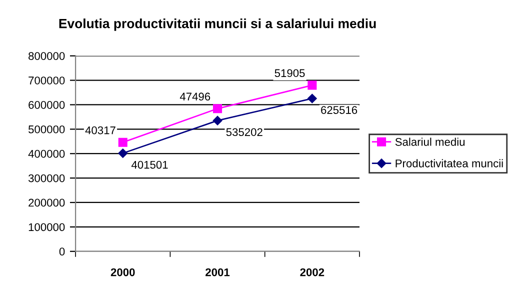 The image size is (521, 294). Describe the element at coordinates (46, 227) in the screenshot. I see `y-tick-label: 100000` at that location.